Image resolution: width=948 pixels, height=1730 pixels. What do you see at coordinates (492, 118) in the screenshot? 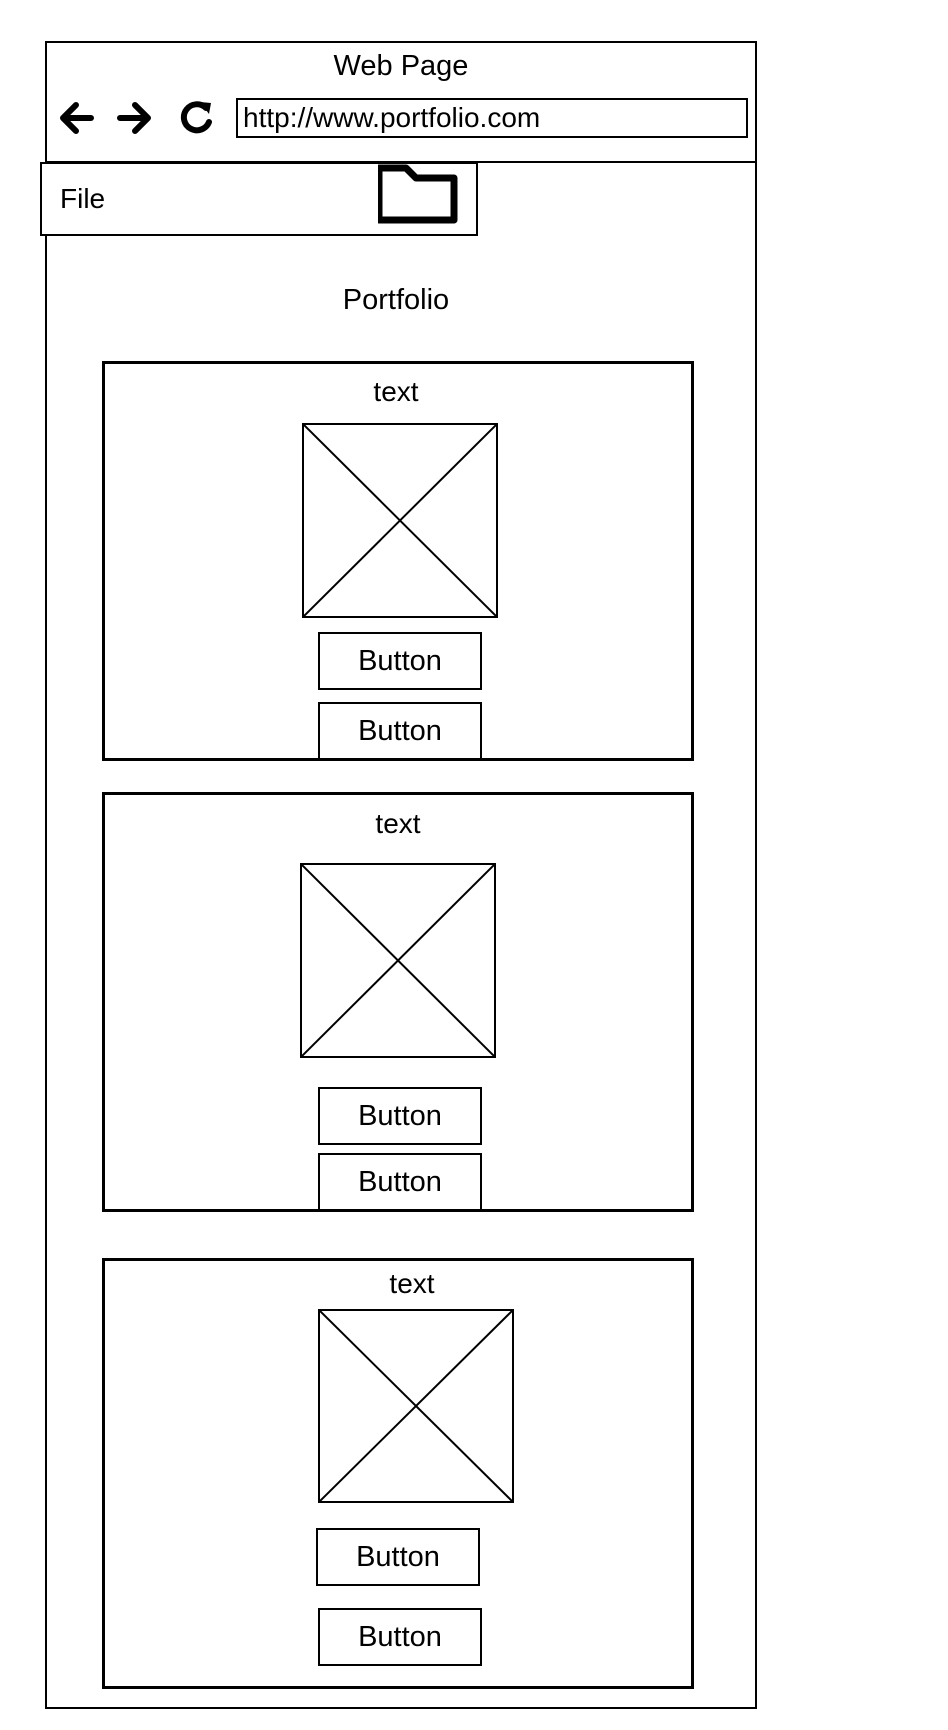
I see `address-bar: http://www.portfolio.com` at bounding box center [492, 118].